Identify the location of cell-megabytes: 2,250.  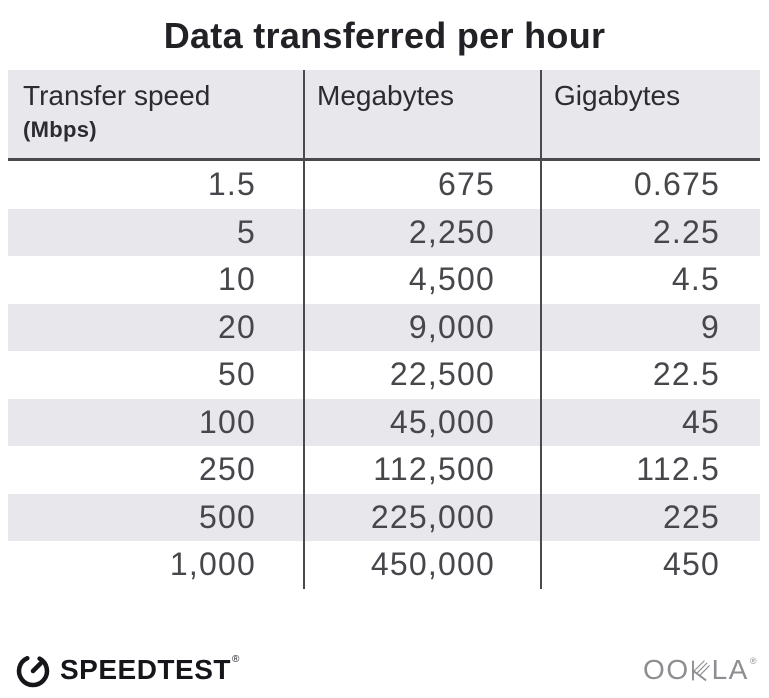
(421, 232).